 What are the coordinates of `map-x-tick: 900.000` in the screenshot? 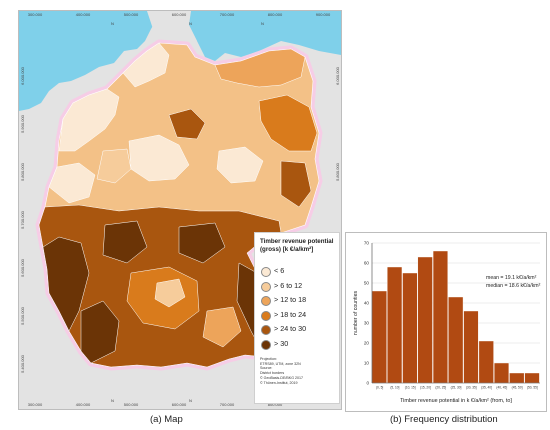 It's located at (323, 14).